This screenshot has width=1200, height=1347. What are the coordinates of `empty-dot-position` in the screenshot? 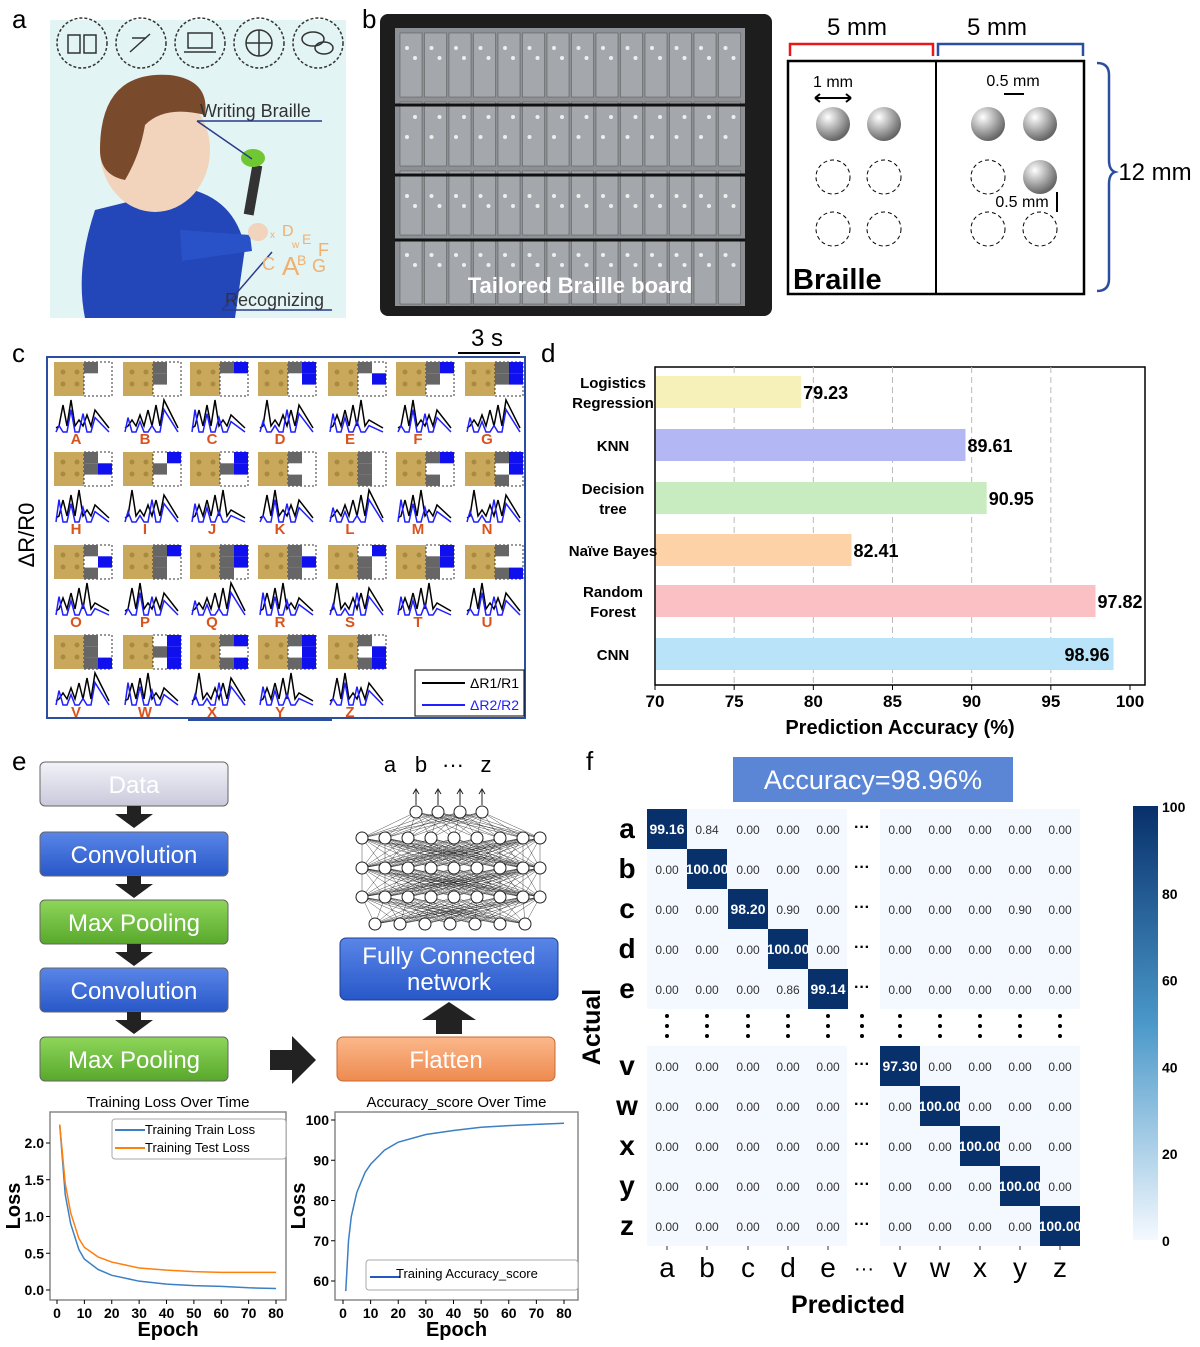 It's located at (988, 229).